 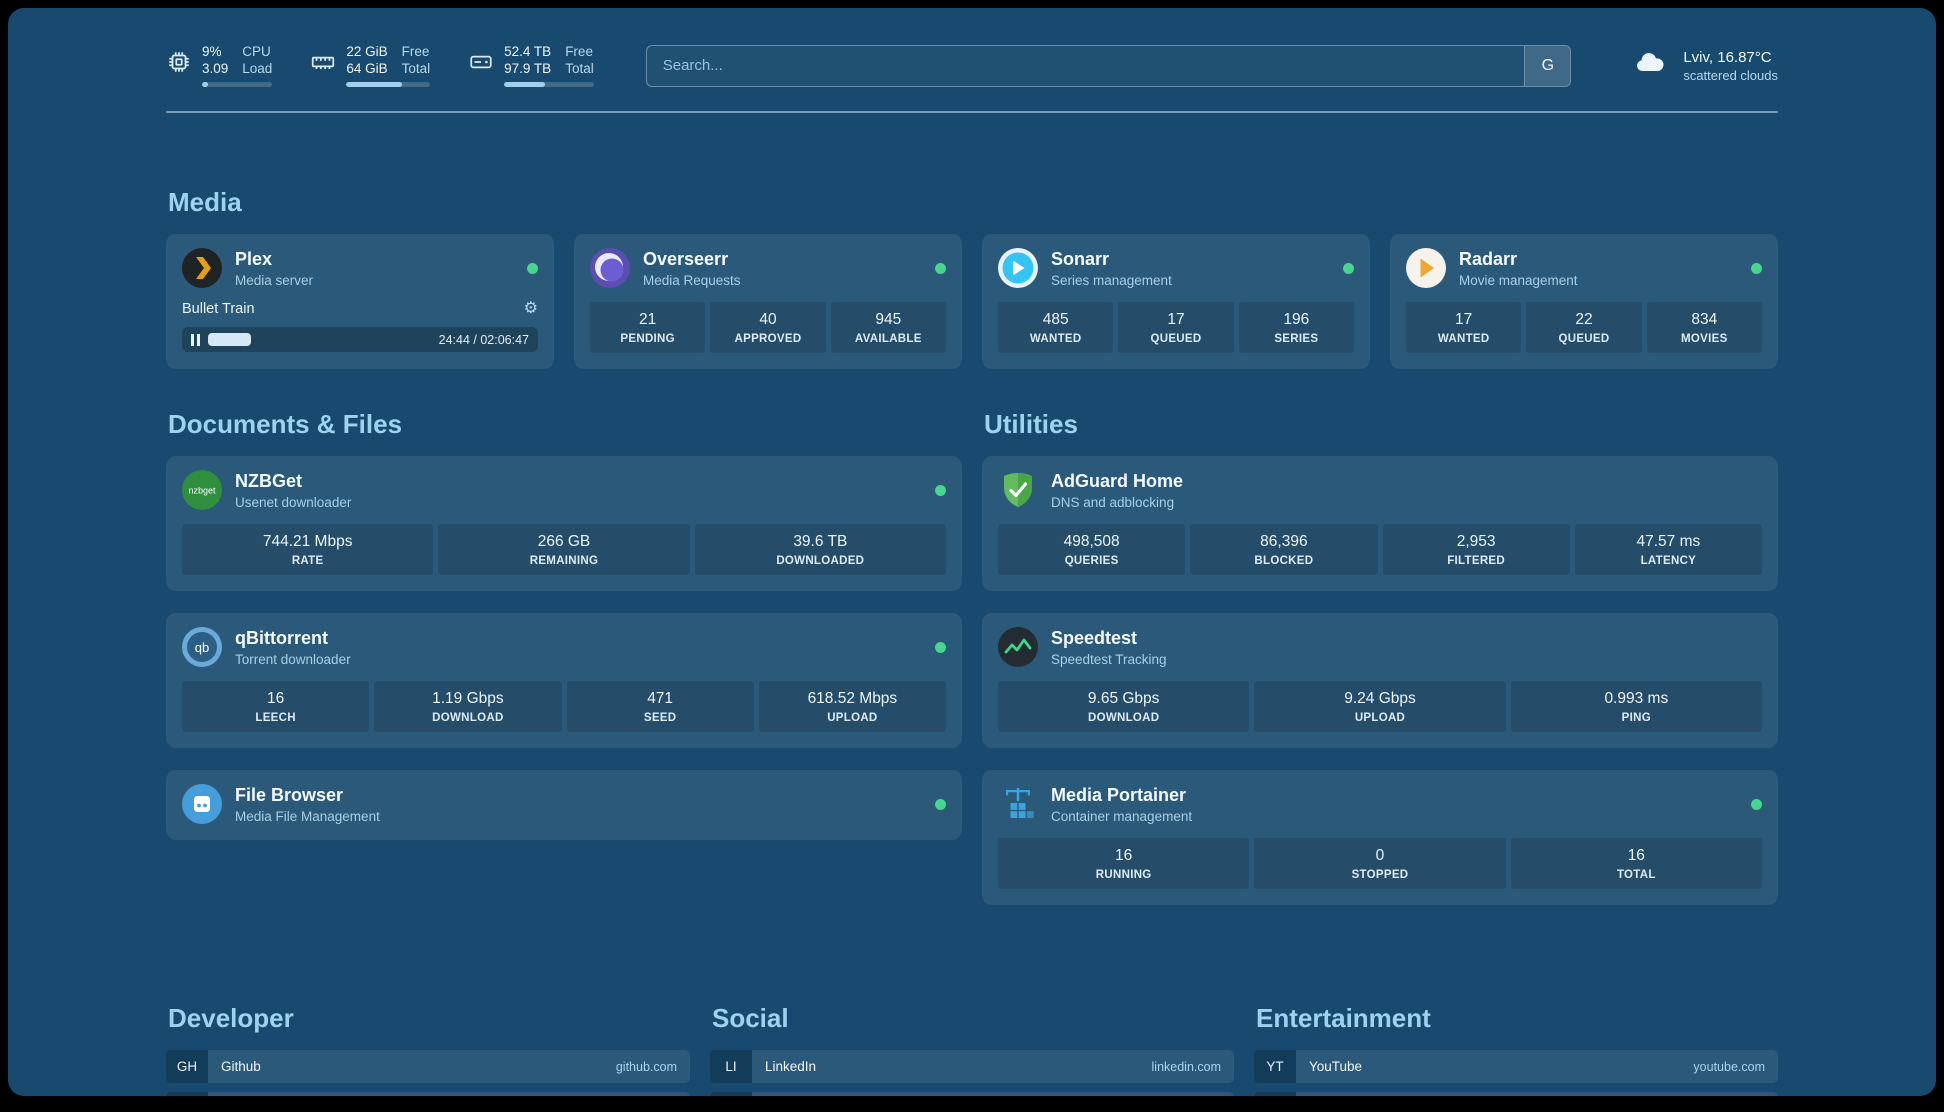 I want to click on cpu-load-label: Load, so click(x=257, y=68).